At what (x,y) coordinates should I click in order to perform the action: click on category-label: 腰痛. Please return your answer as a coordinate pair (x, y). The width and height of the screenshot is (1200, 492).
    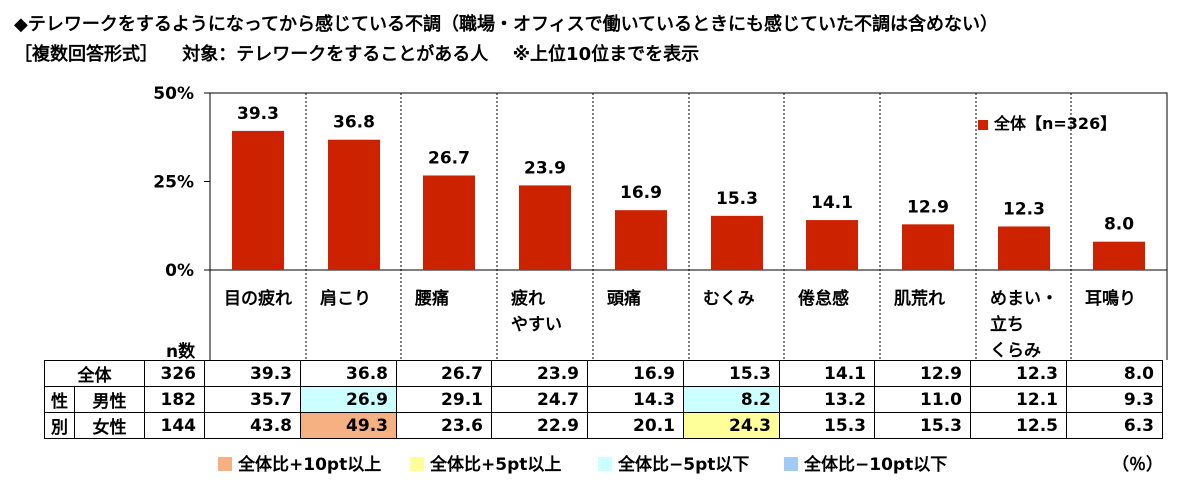
    Looking at the image, I should click on (432, 299).